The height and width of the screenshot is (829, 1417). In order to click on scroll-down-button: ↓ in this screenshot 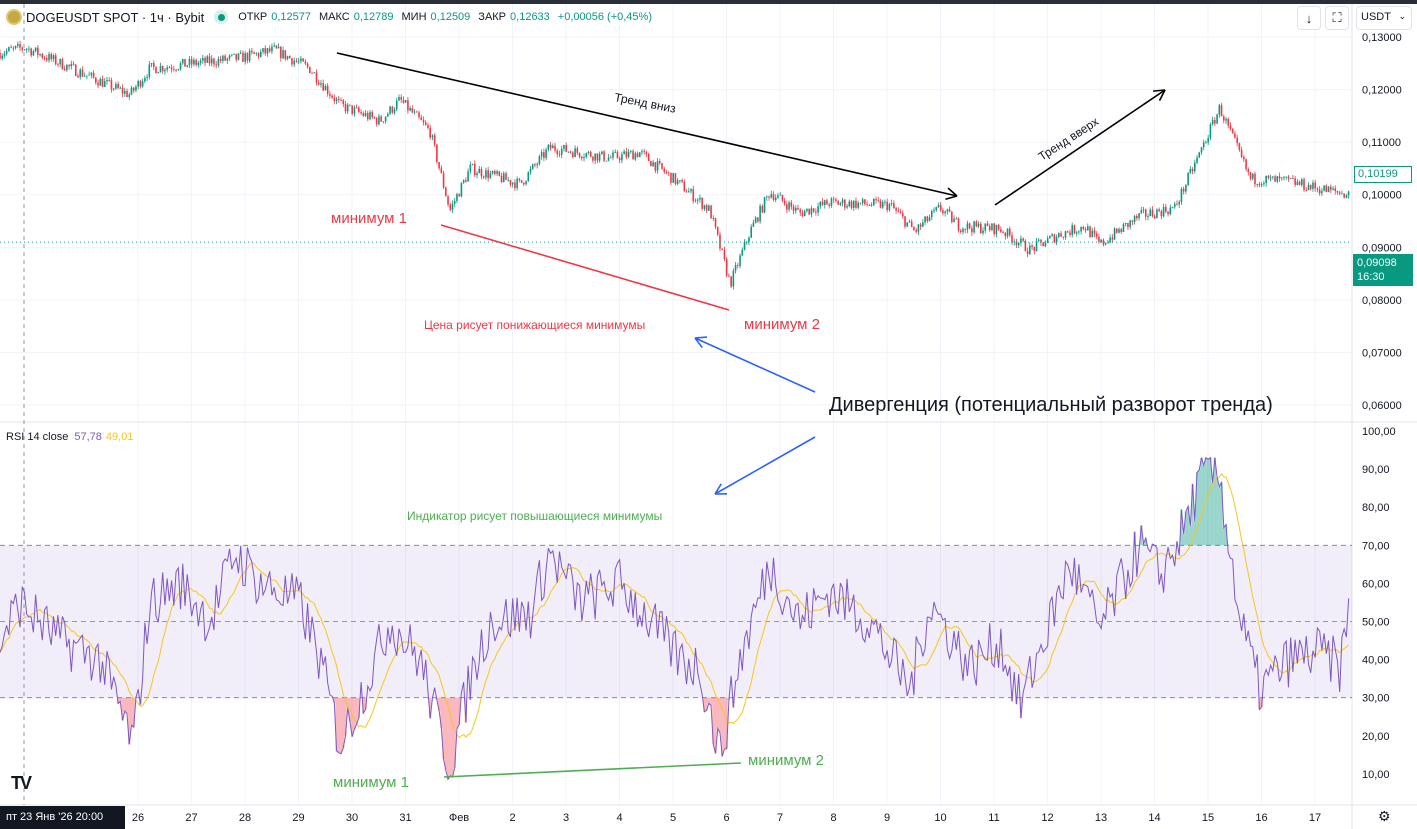, I will do `click(1309, 18)`.